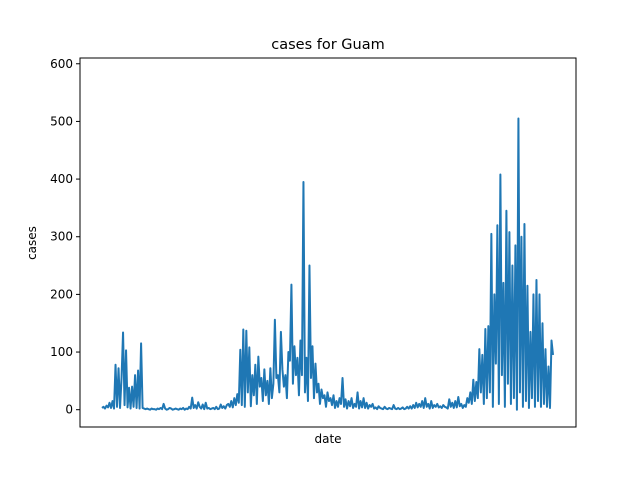  Describe the element at coordinates (327, 439) in the screenshot. I see `x-axis-label: date` at that location.